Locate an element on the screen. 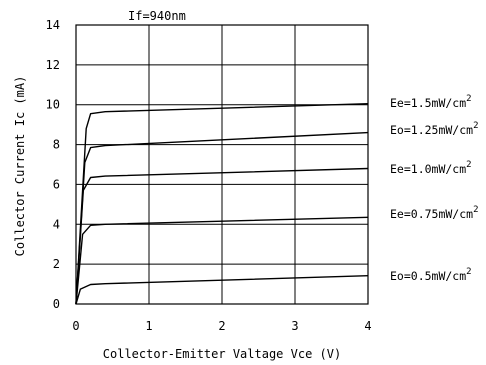 This screenshot has width=486, height=365. chart-title: If=940nm is located at coordinates (157, 16).